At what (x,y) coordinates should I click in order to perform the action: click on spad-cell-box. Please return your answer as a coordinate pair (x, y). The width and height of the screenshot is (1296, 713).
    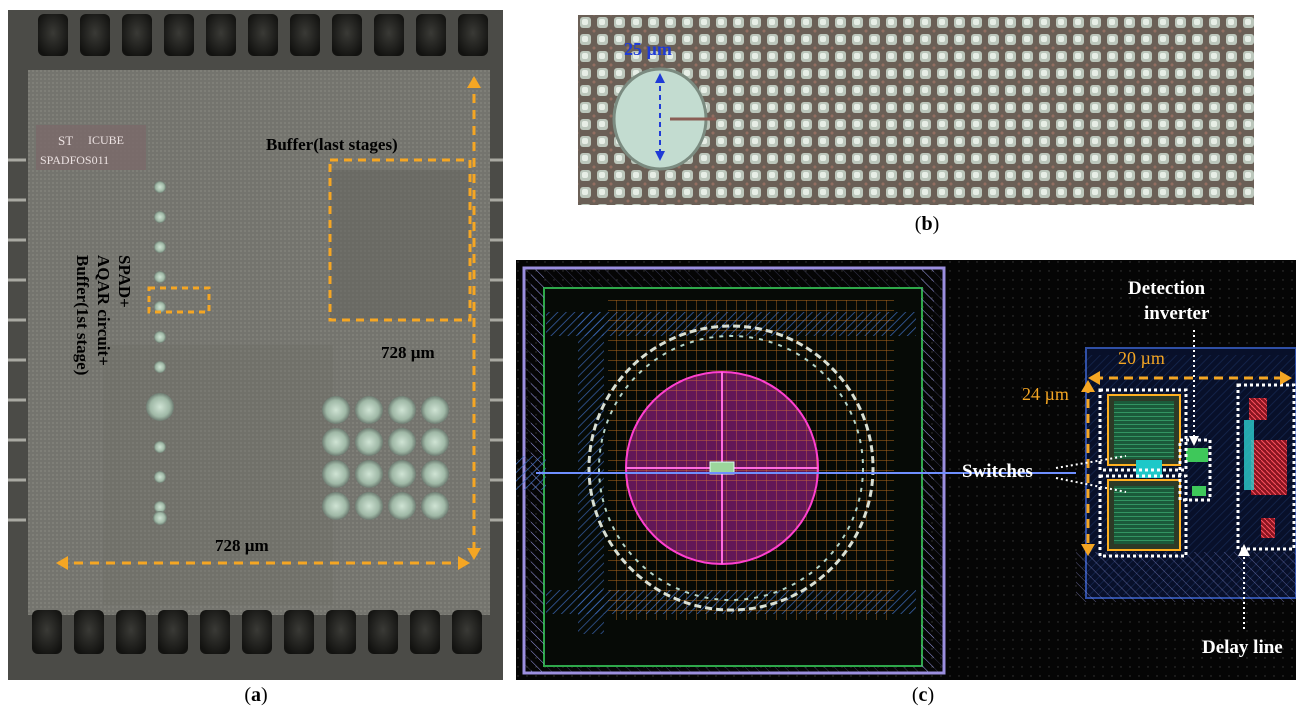
    Looking at the image, I should click on (179, 300).